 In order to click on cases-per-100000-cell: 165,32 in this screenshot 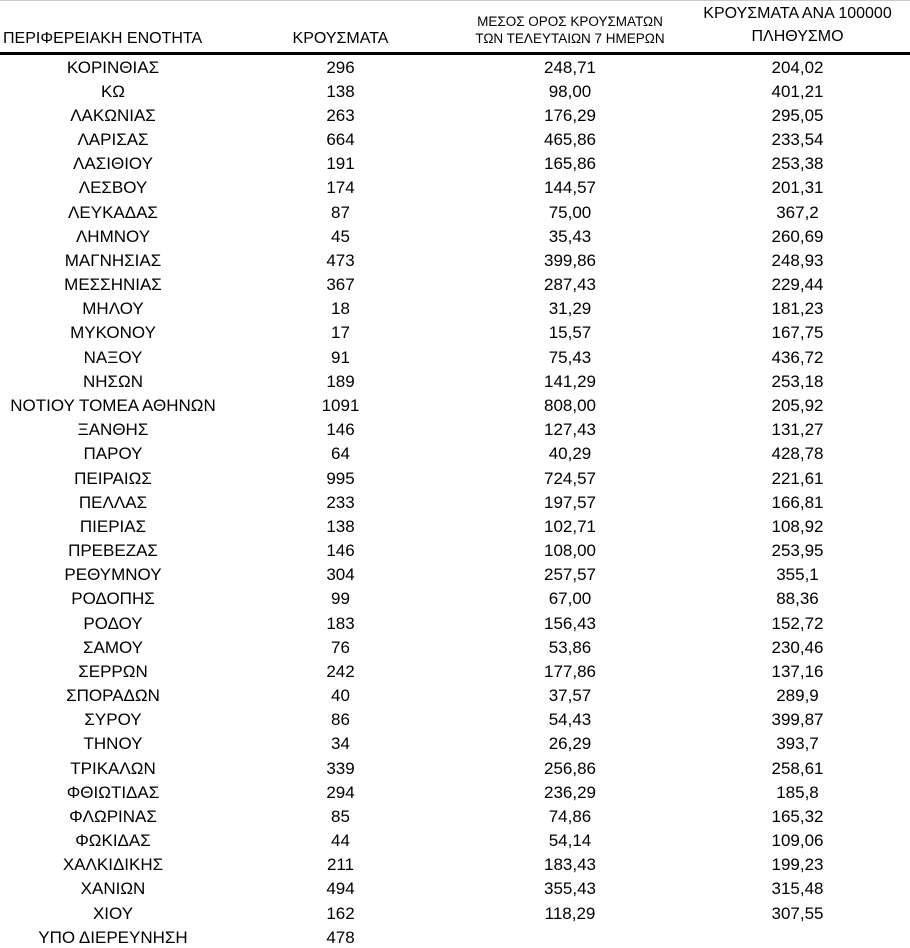, I will do `click(797, 816)`.